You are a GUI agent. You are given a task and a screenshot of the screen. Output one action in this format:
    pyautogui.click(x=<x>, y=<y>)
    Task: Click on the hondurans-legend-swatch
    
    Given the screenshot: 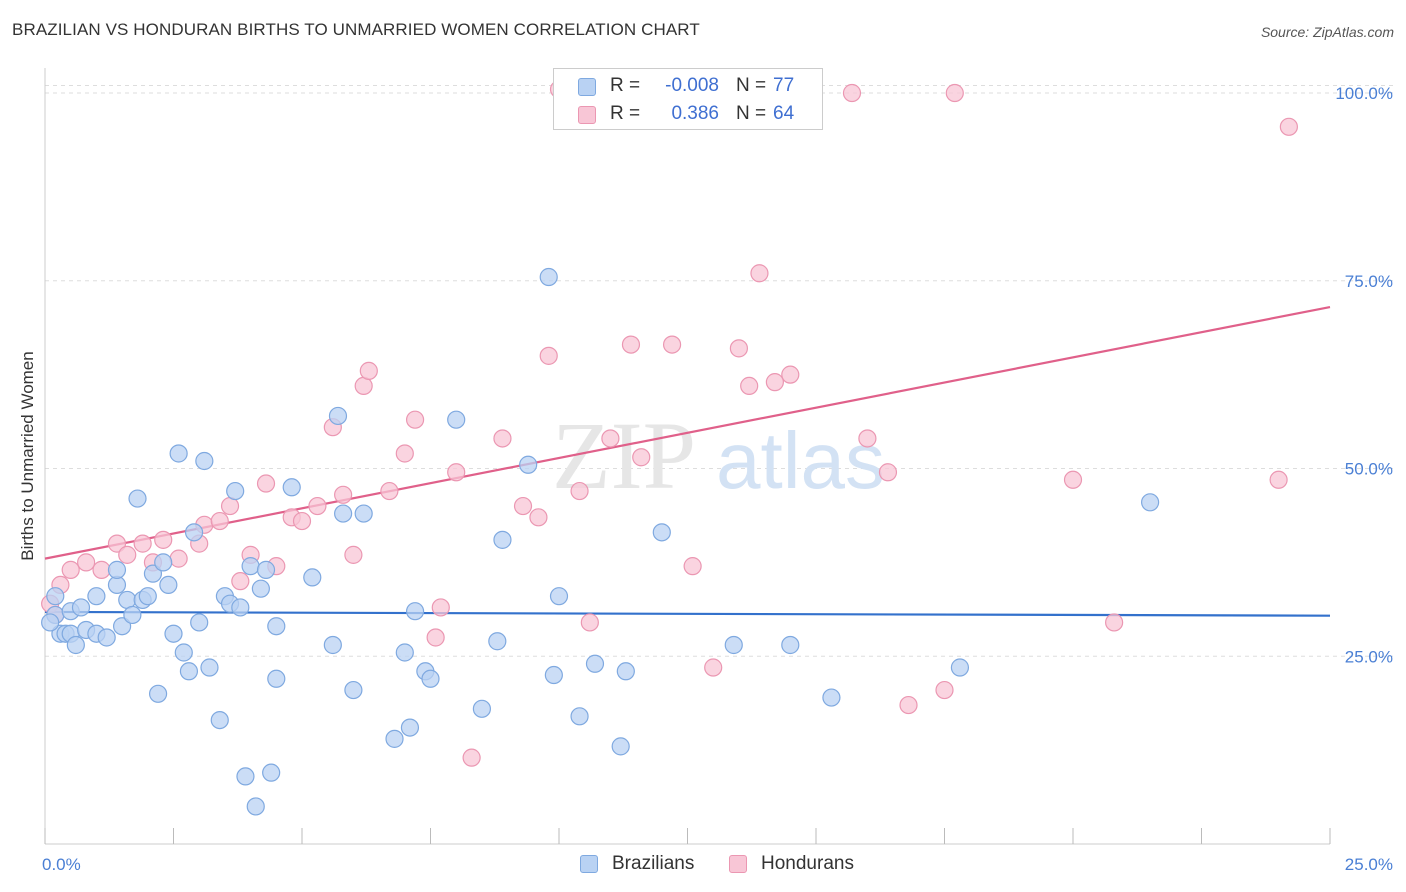 What is the action you would take?
    pyautogui.click(x=738, y=864)
    